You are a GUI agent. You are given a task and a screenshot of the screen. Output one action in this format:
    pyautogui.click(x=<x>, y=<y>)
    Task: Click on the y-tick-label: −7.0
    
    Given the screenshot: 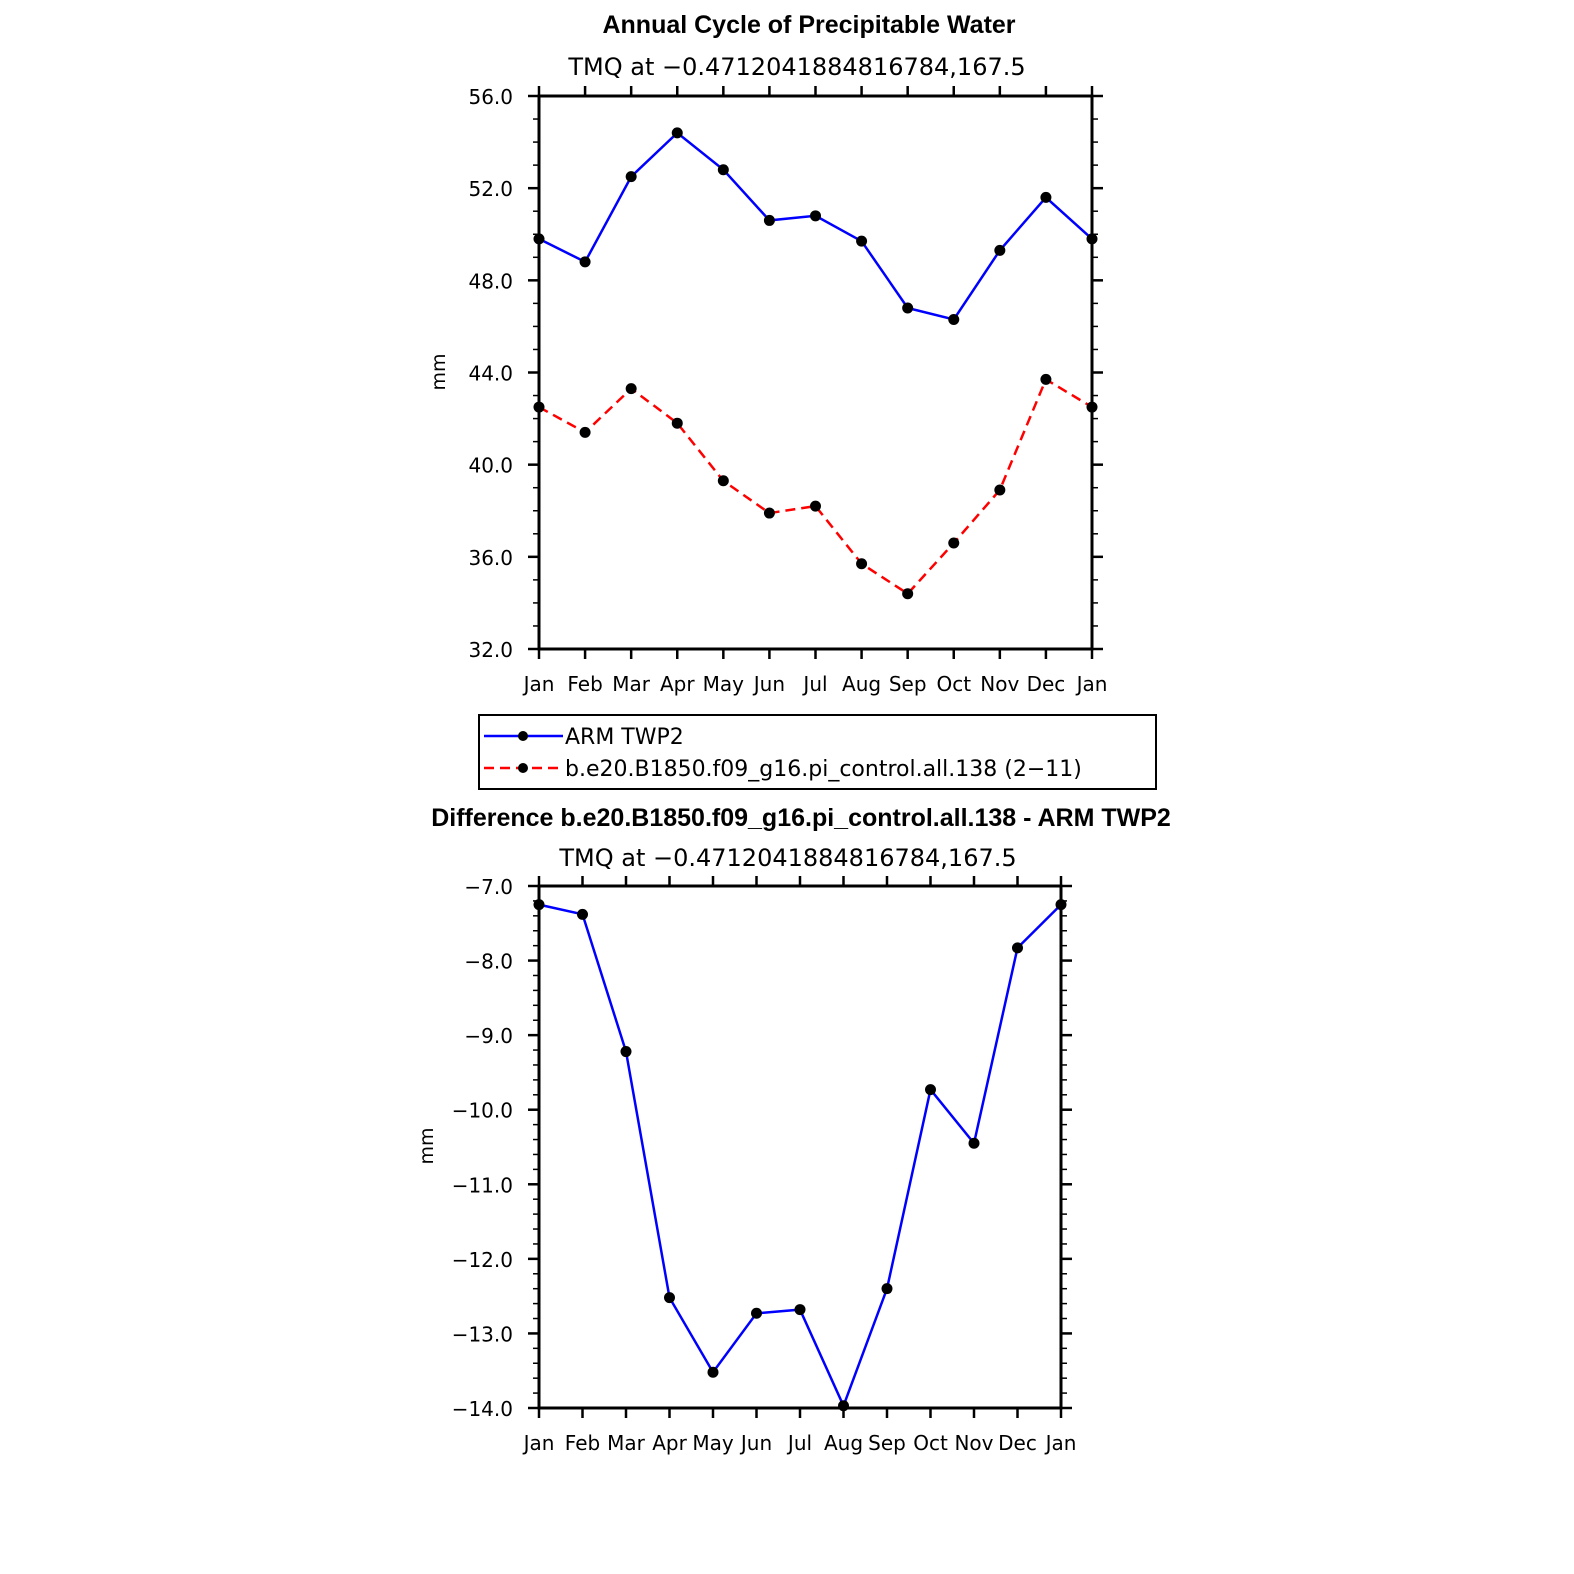 What is the action you would take?
    pyautogui.click(x=488, y=887)
    